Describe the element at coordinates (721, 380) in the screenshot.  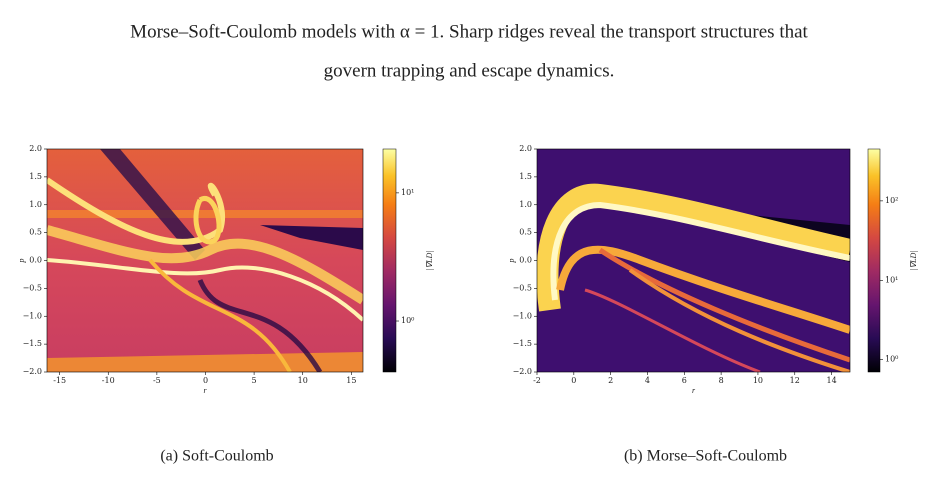
I see `x-tick-label: 8` at that location.